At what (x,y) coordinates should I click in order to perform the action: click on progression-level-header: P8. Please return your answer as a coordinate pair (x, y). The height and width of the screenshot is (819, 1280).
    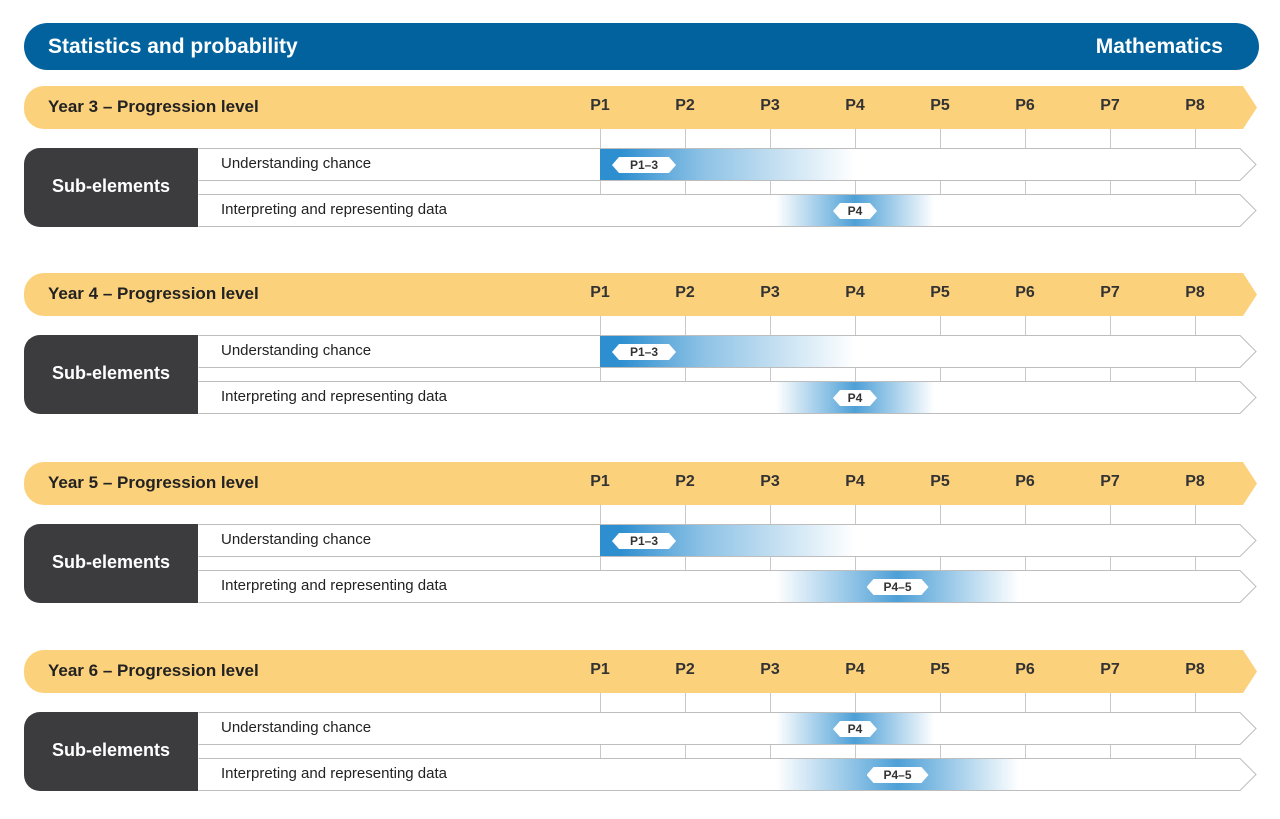
    Looking at the image, I should click on (1195, 669).